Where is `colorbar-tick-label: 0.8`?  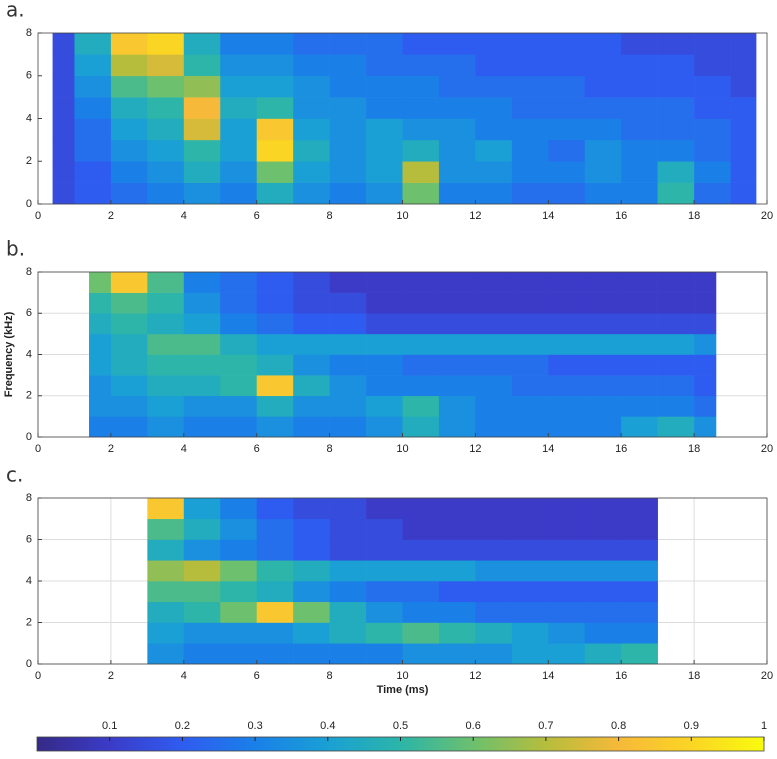 colorbar-tick-label: 0.8 is located at coordinates (618, 726).